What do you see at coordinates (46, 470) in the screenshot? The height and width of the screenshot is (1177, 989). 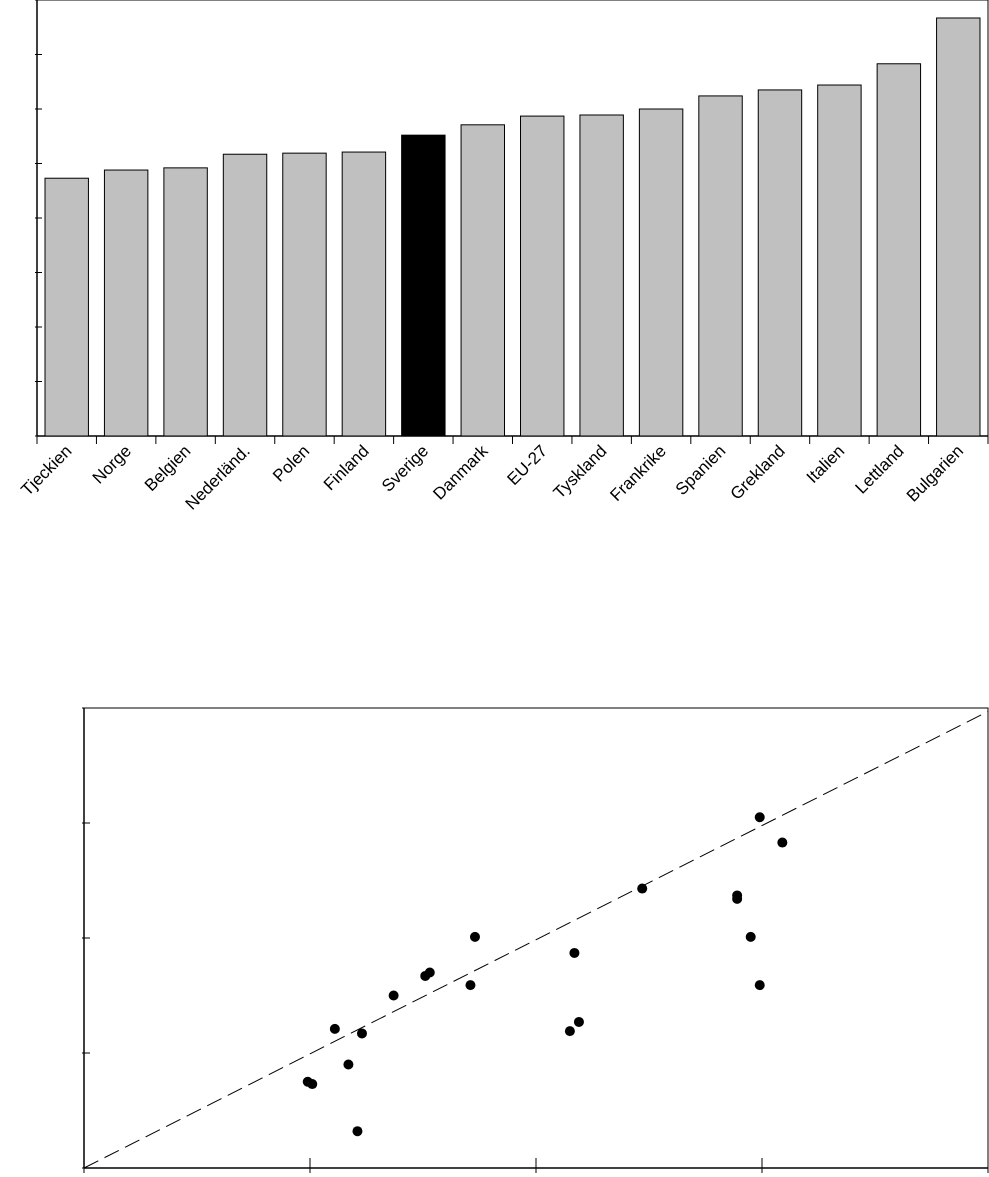 I see `x-tick-label: Tjeckien` at bounding box center [46, 470].